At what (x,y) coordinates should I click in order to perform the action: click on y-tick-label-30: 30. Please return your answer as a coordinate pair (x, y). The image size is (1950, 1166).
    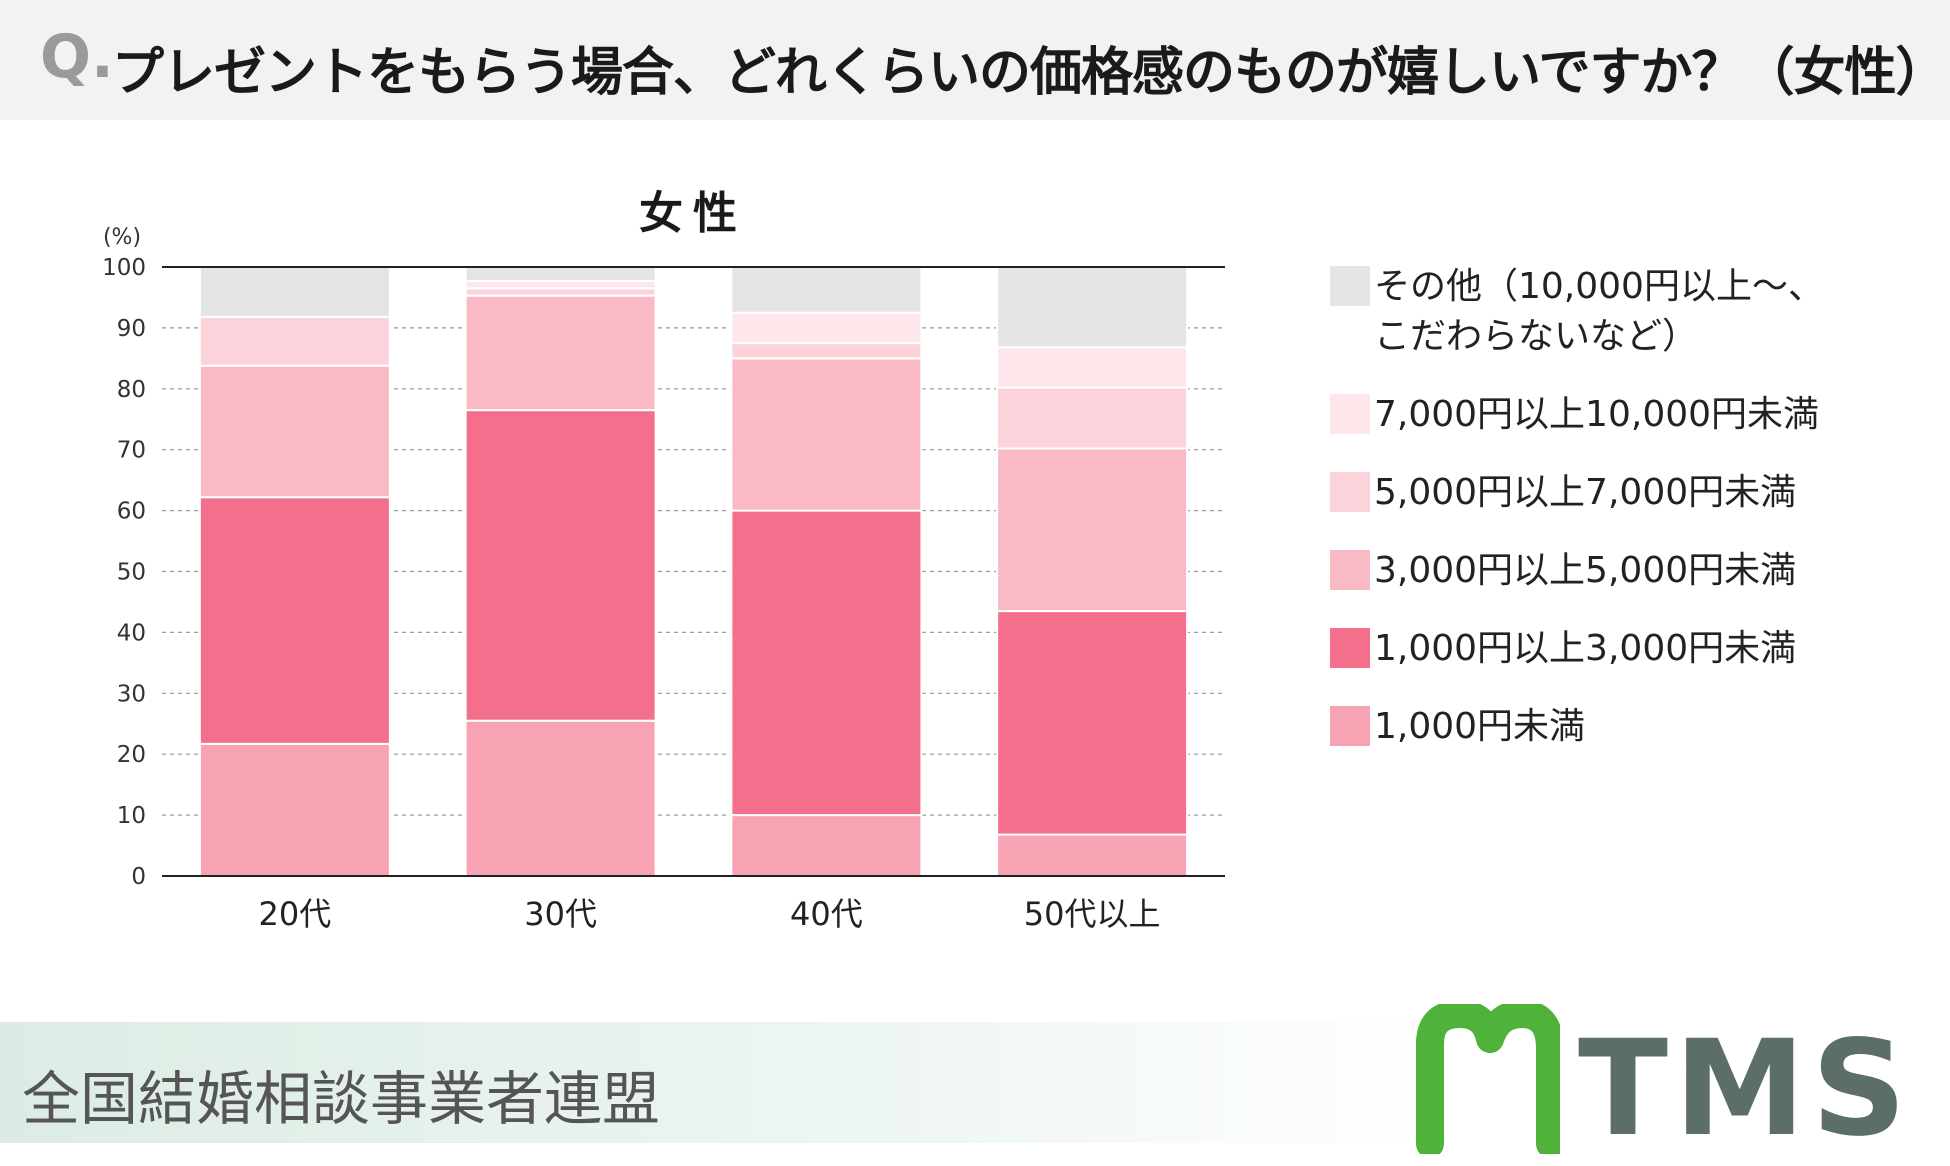
    Looking at the image, I should click on (131, 694).